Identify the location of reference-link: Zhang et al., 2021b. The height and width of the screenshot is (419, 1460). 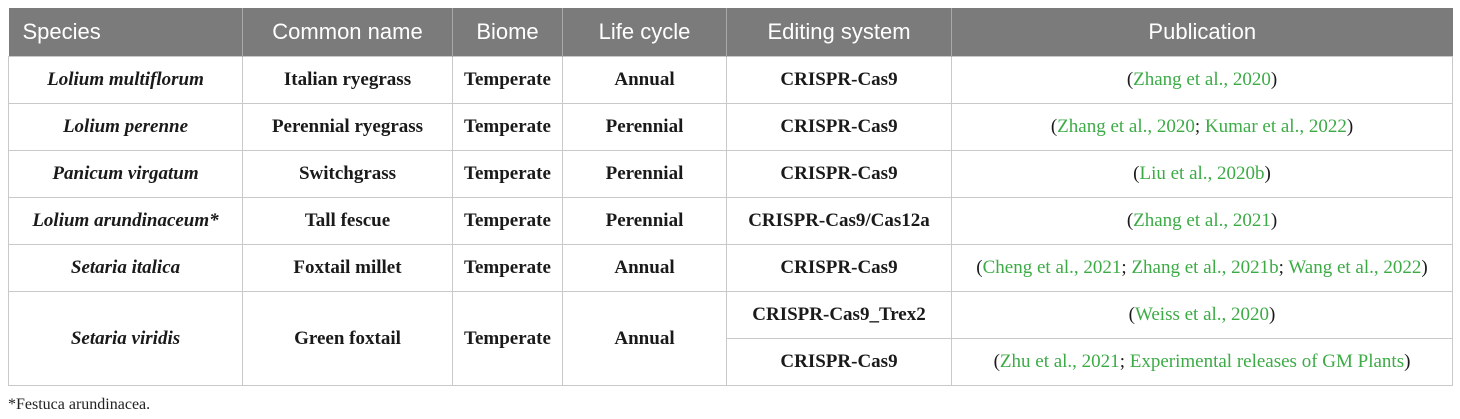
(1205, 267).